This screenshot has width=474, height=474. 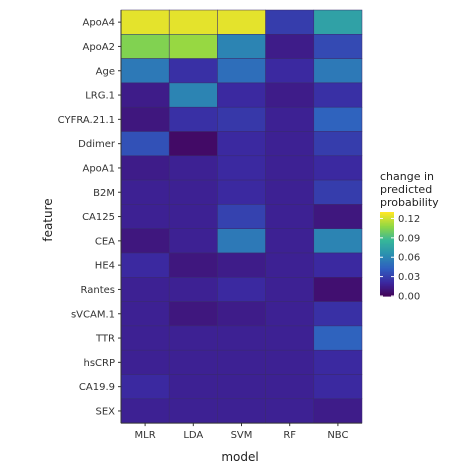 What do you see at coordinates (289, 435) in the screenshot?
I see `x-tick-label: RF` at bounding box center [289, 435].